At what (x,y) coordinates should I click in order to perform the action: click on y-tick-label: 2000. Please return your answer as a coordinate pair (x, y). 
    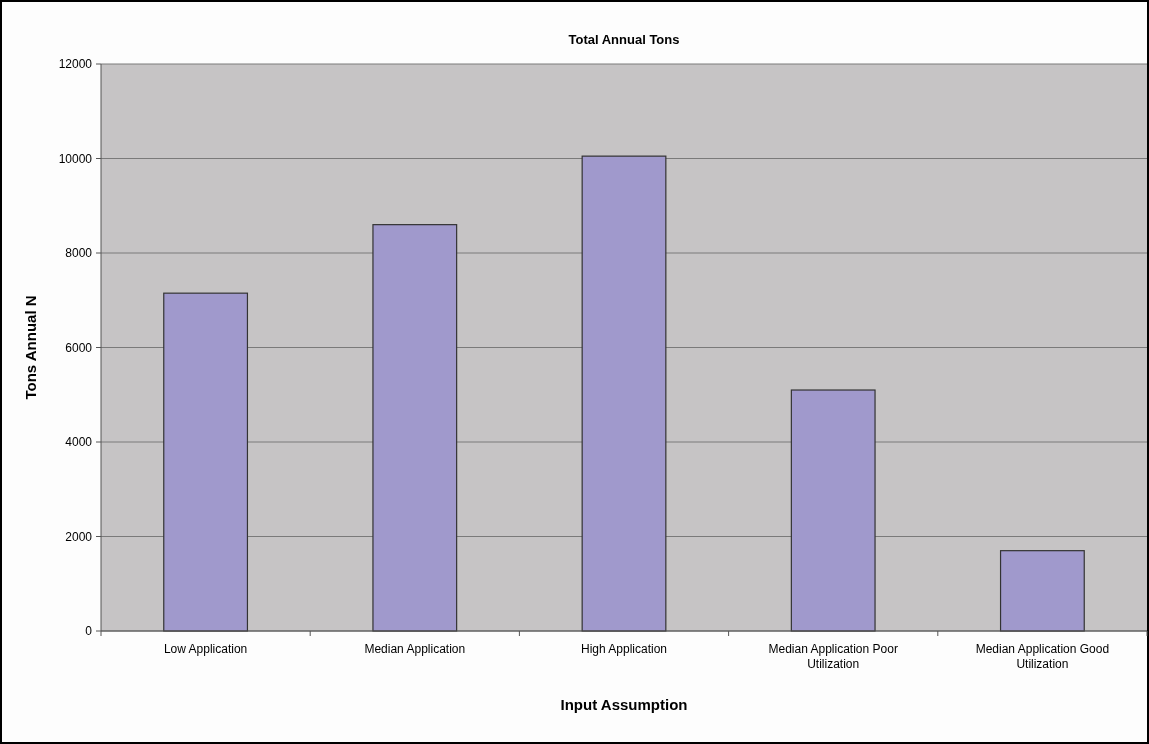
    Looking at the image, I should click on (79, 536).